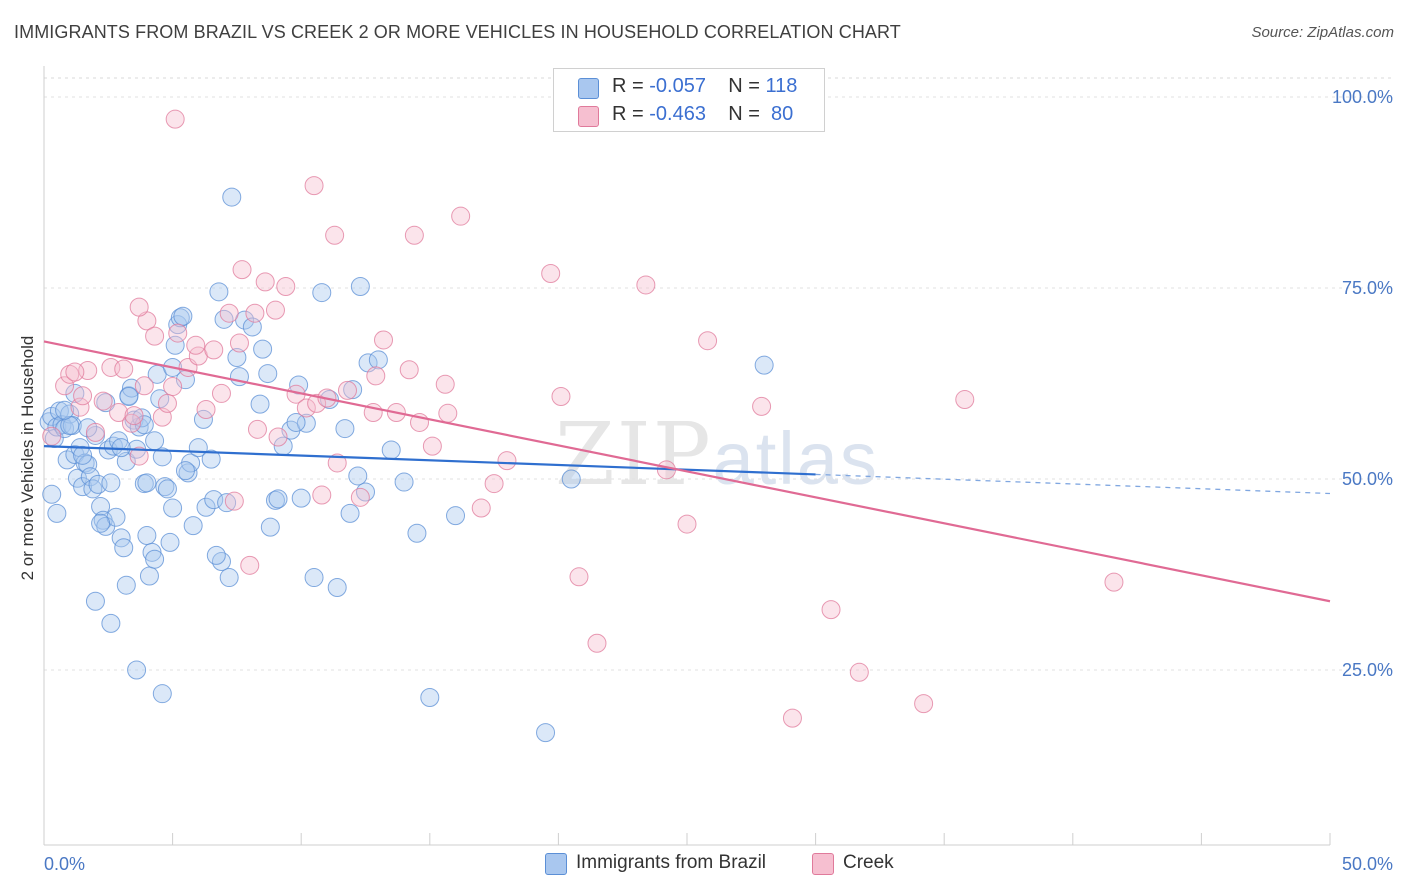 Image resolution: width=1406 pixels, height=892 pixels. Describe the element at coordinates (1367, 864) in the screenshot. I see `x-tick-label: 50.0%` at that location.